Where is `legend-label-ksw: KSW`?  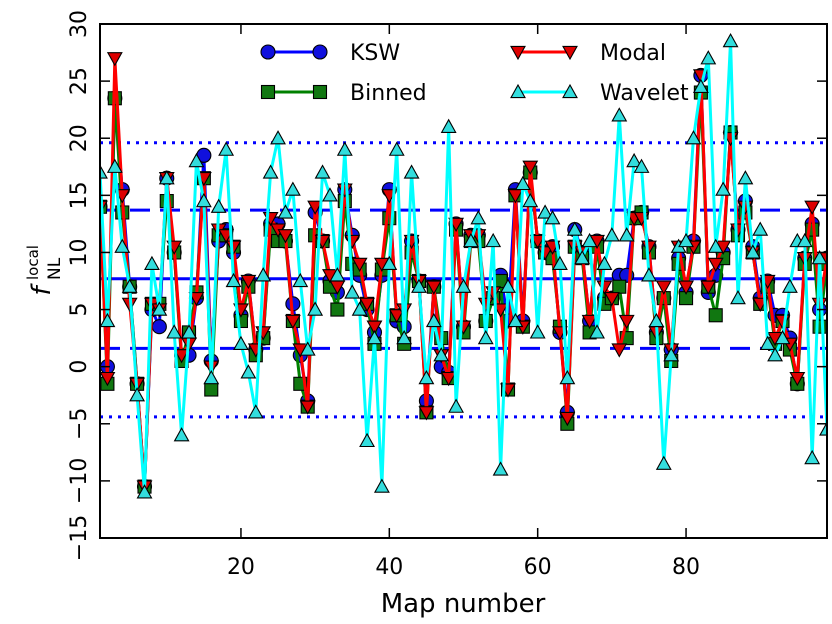 legend-label-ksw: KSW is located at coordinates (375, 53).